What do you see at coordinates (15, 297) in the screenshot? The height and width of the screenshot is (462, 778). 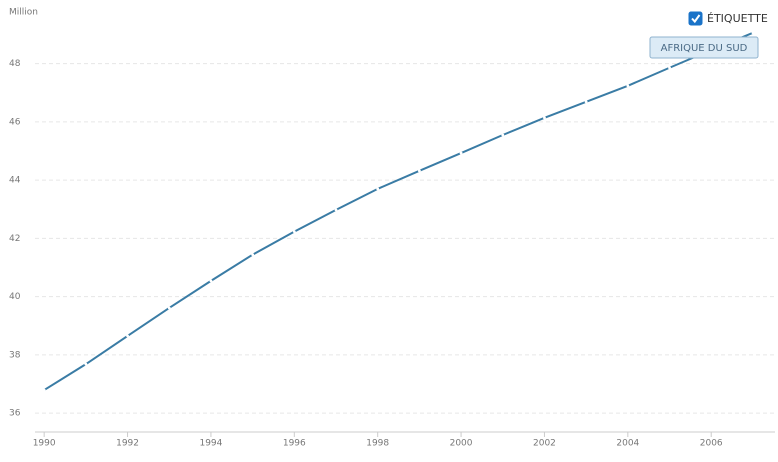 I see `y-tick-label: 40` at bounding box center [15, 297].